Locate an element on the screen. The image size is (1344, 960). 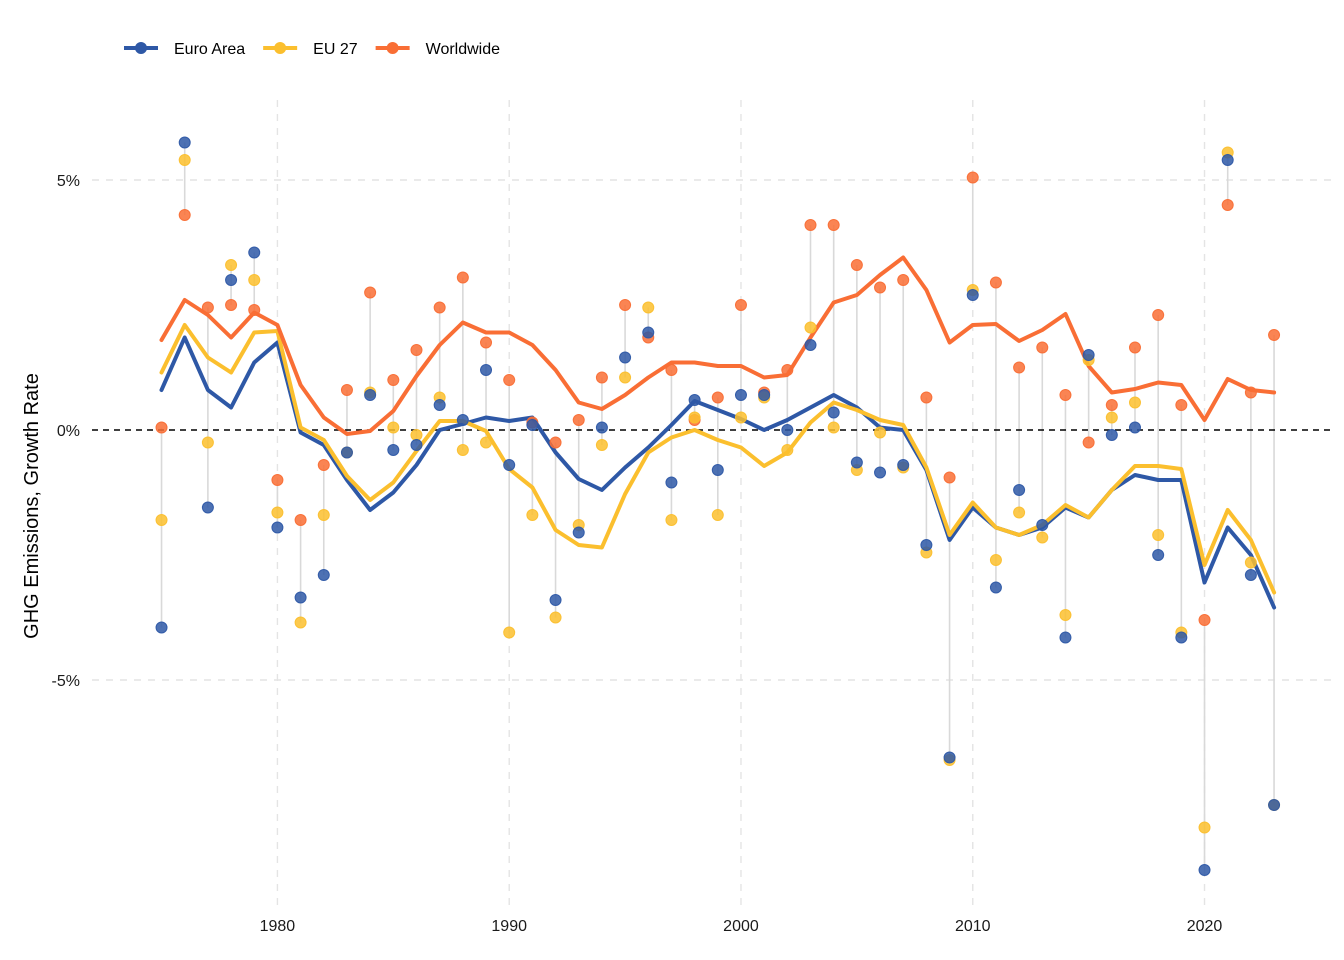
x-tick-label: 2010 is located at coordinates (973, 926).